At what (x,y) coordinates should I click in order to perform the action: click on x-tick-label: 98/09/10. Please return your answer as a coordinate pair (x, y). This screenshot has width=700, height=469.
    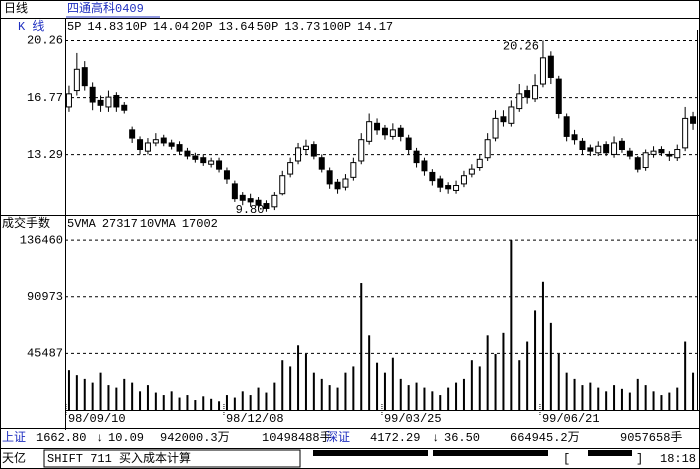
    Looking at the image, I should click on (97, 419).